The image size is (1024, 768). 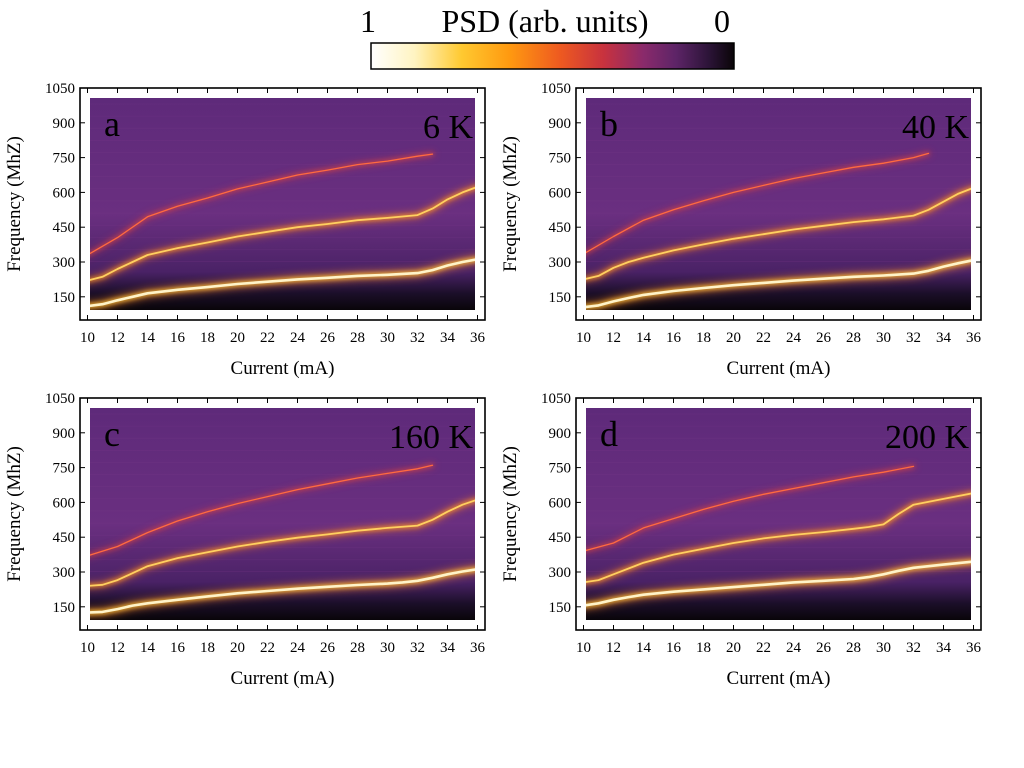 I want to click on temperature-label: 160 K, so click(x=431, y=437).